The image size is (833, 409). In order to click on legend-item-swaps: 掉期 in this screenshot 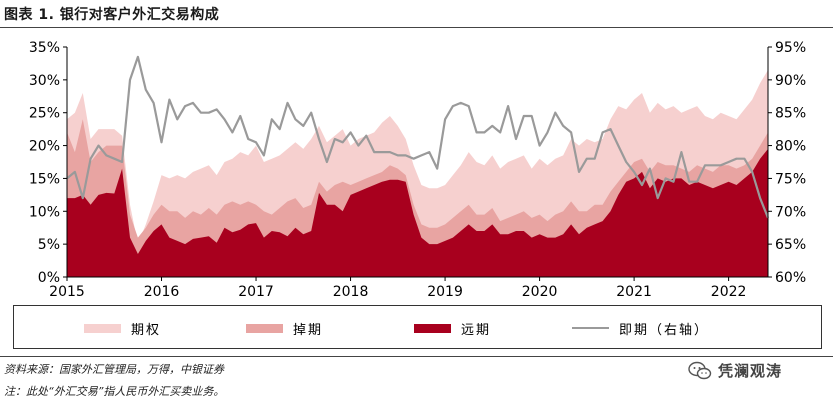, I will do `click(285, 328)`.